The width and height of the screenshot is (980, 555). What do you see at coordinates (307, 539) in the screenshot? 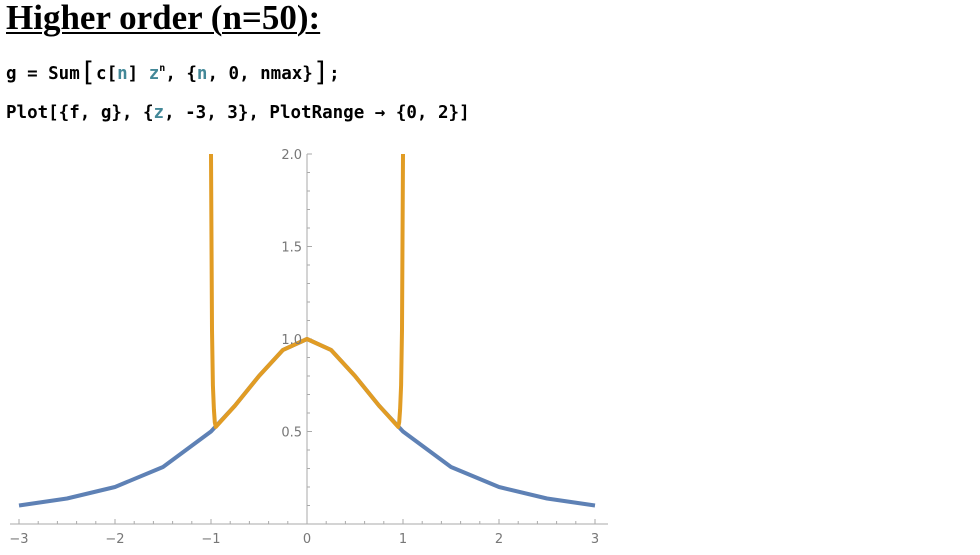
I see `x-tick-label: 0` at bounding box center [307, 539].